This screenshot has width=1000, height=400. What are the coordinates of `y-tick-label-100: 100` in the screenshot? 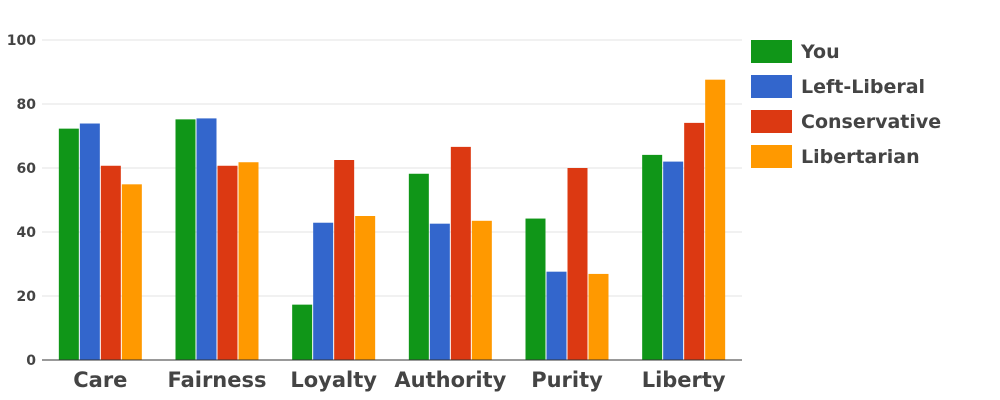 It's located at (21, 41).